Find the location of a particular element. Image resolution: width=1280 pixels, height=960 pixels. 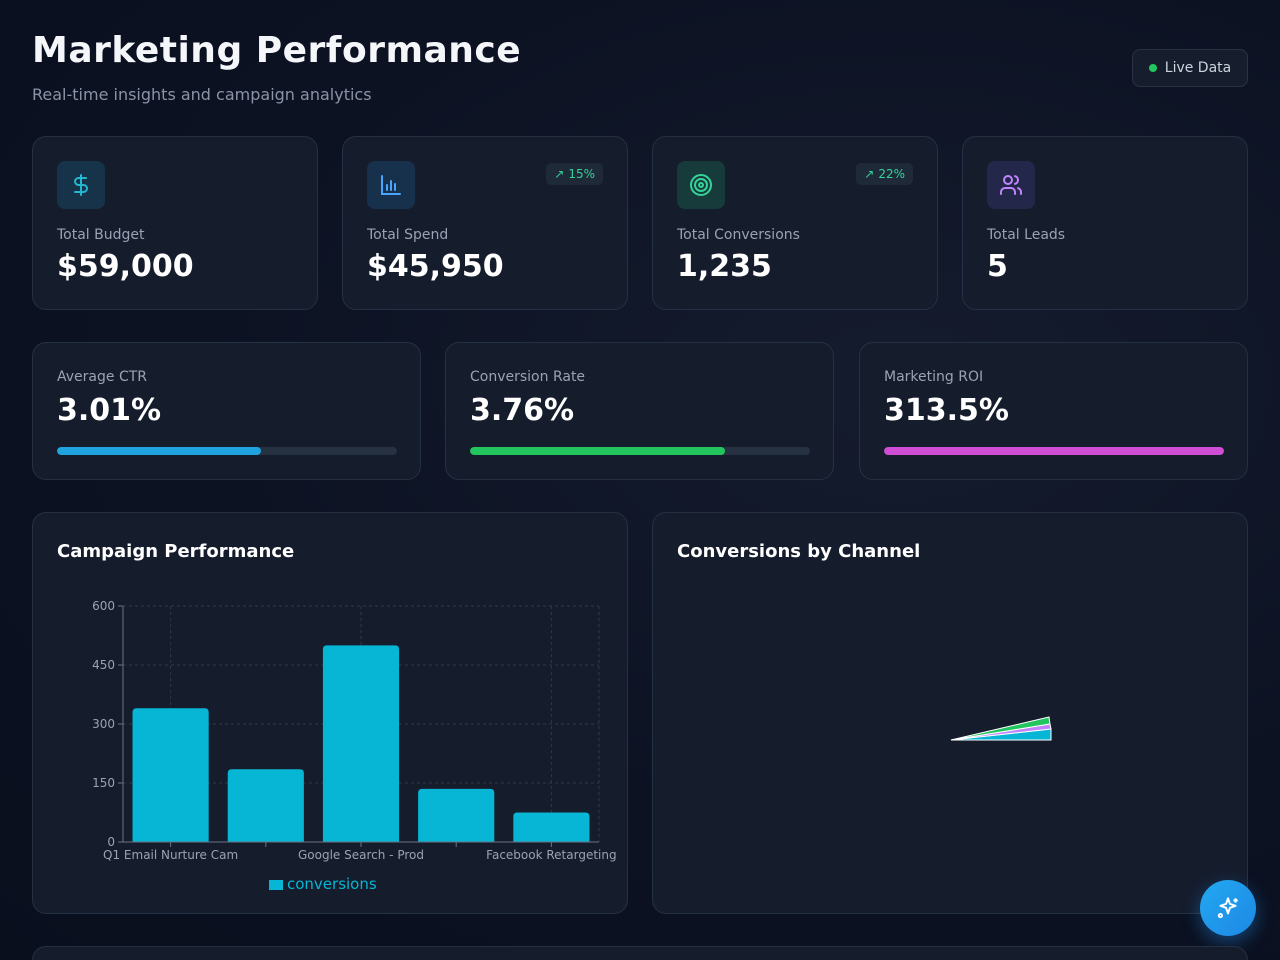

live-data-badge: Live Data is located at coordinates (1190, 68).